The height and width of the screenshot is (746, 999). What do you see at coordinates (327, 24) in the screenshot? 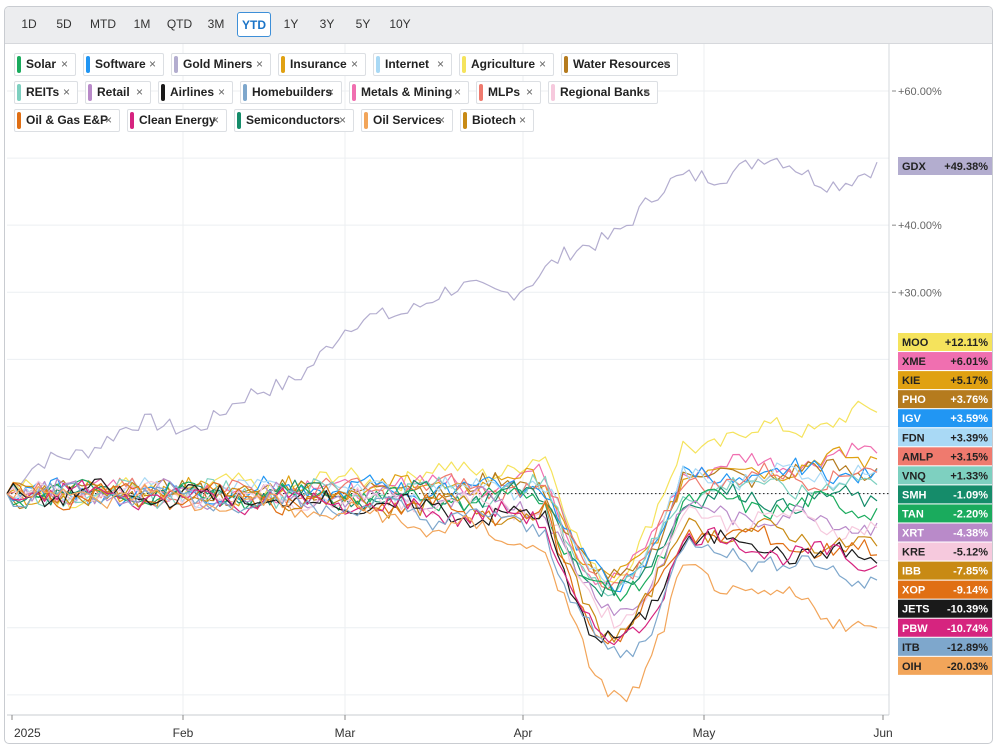
I see `timeframe-3y-button: 3Y` at bounding box center [327, 24].